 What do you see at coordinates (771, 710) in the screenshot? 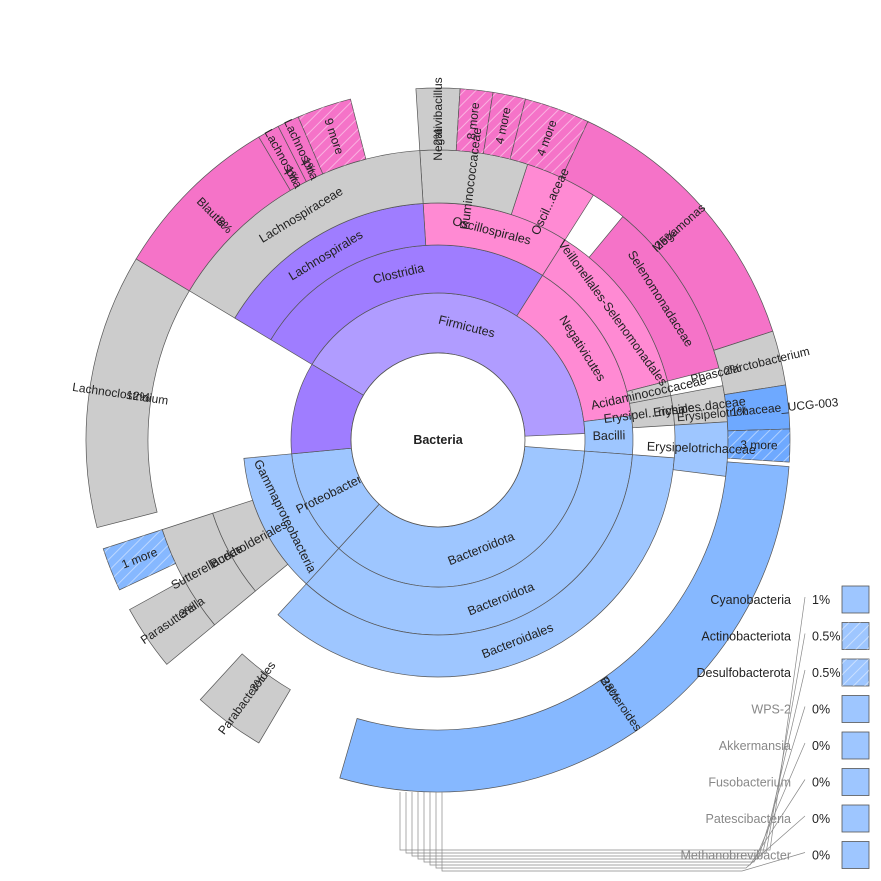
I see `key-label: WPS-2` at bounding box center [771, 710].